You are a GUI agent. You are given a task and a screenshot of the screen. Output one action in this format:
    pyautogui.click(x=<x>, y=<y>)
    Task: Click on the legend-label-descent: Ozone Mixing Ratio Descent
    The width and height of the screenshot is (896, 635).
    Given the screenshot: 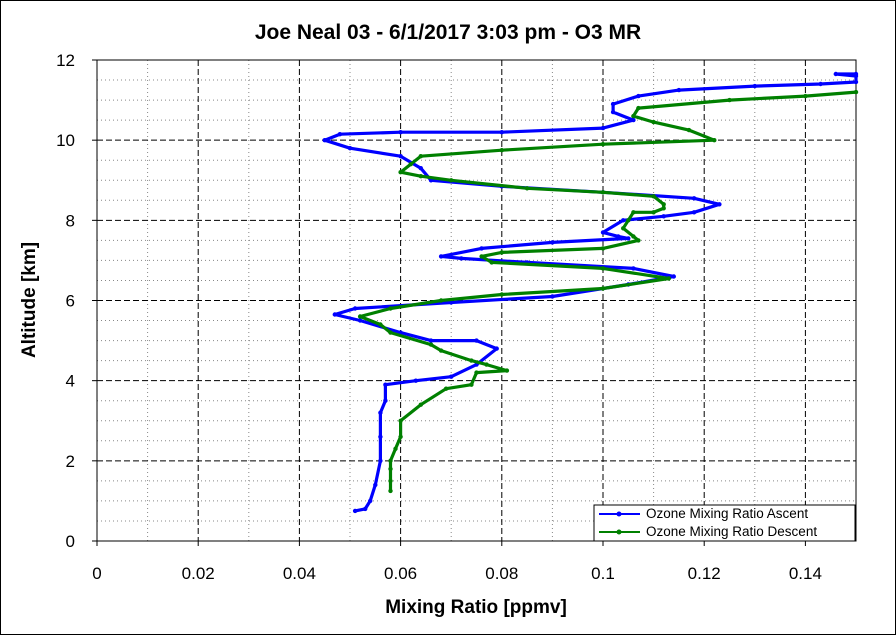 What is the action you would take?
    pyautogui.click(x=731, y=531)
    